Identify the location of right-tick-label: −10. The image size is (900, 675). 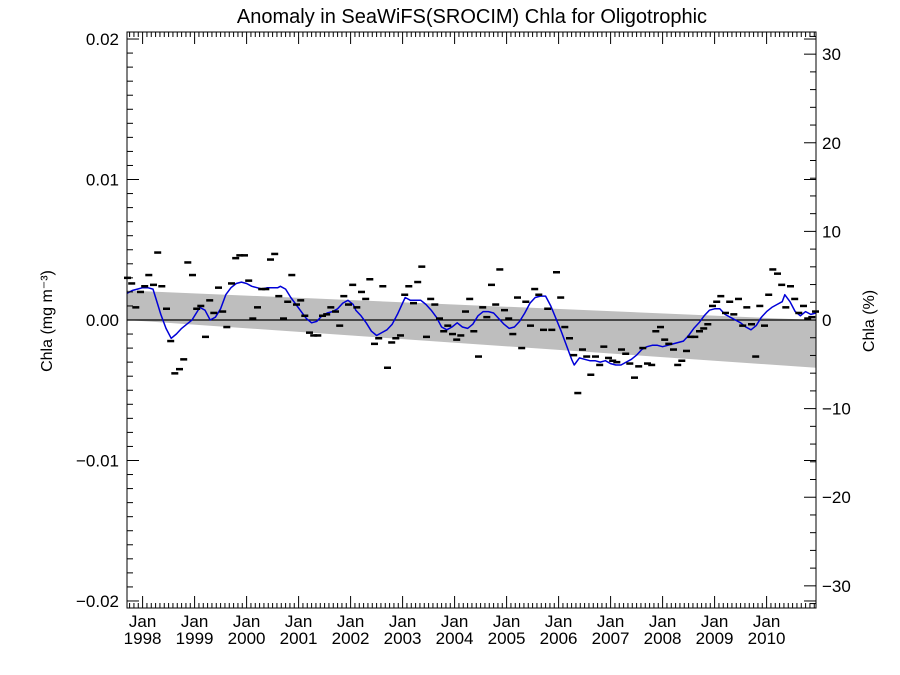
(836, 409).